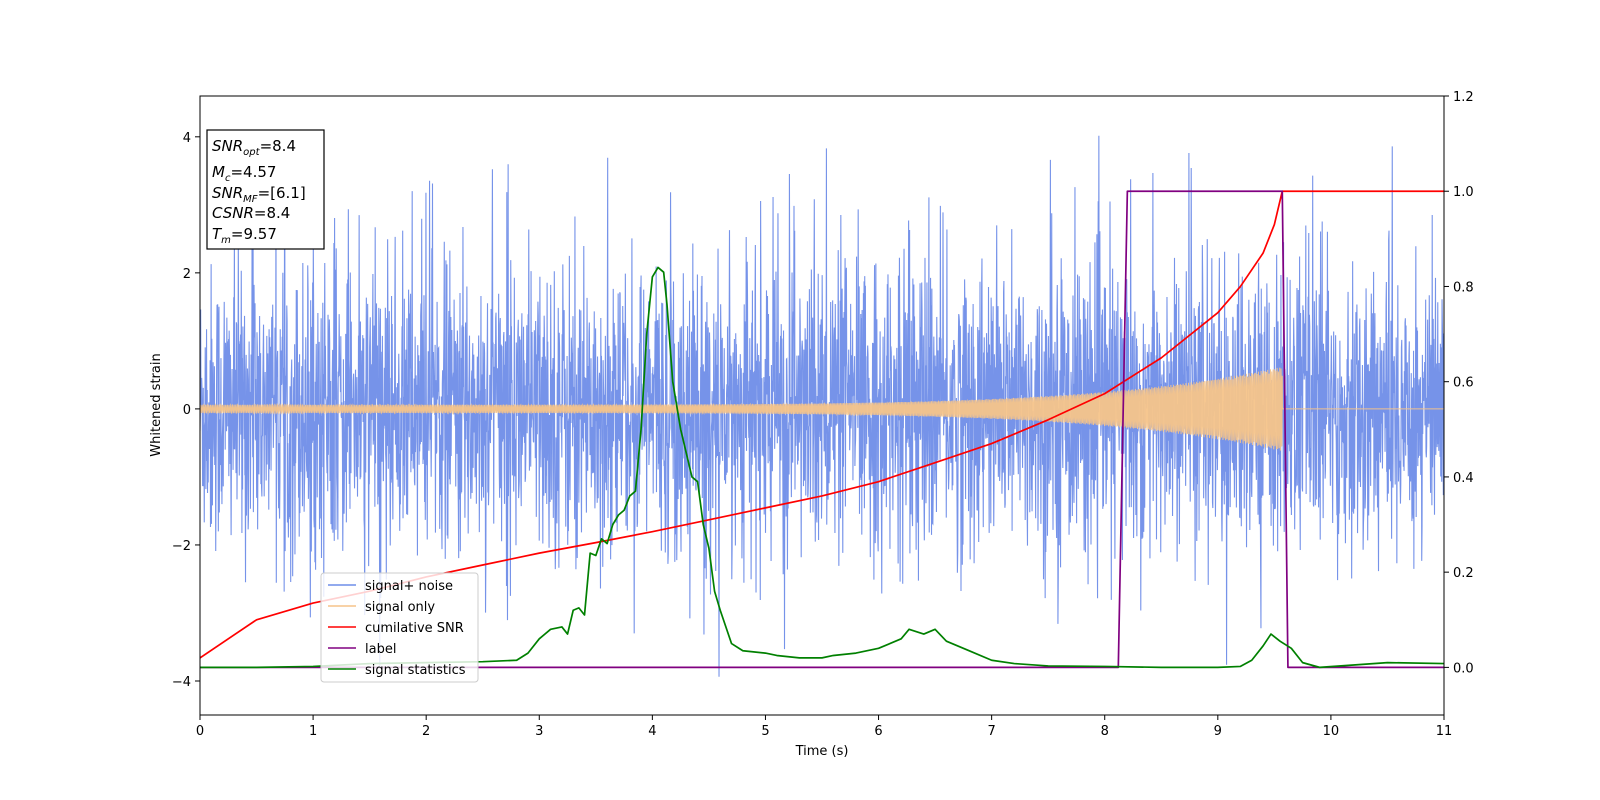  What do you see at coordinates (1463, 287) in the screenshot?
I see `y2-tick-label: 0.8` at bounding box center [1463, 287].